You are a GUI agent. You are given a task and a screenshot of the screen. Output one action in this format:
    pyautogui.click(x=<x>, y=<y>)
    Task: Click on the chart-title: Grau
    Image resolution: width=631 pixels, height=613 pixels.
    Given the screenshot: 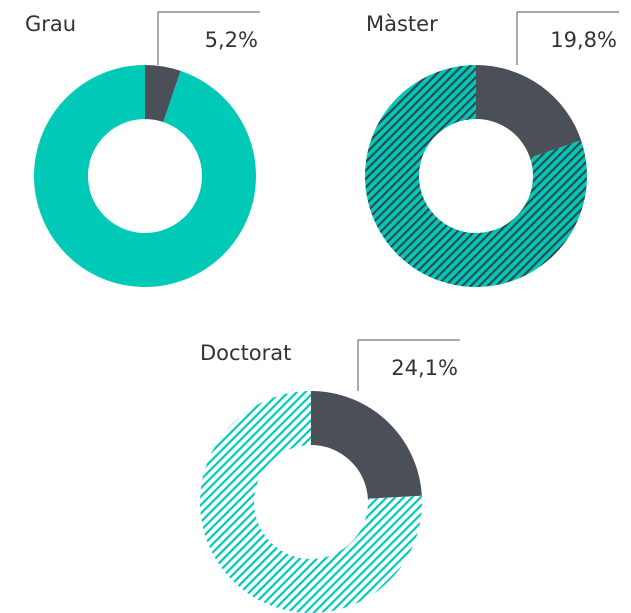 What is the action you would take?
    pyautogui.click(x=50, y=24)
    